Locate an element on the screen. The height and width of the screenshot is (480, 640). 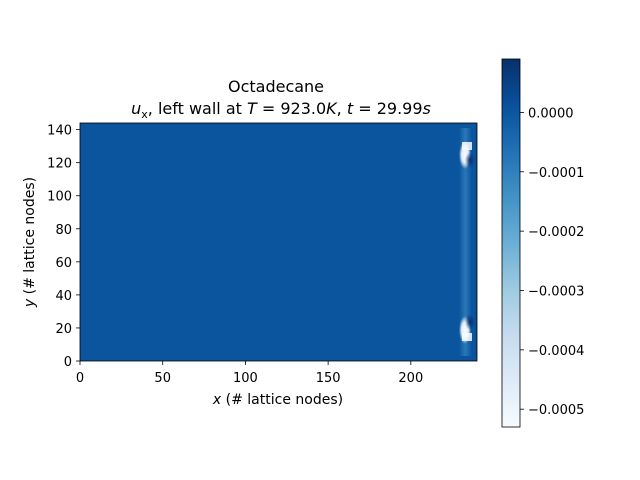
x-tick-label: 50 is located at coordinates (162, 378).